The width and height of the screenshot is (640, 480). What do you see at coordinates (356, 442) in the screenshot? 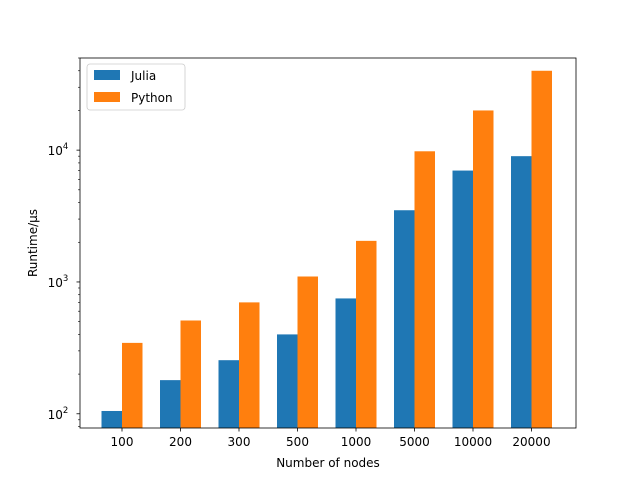
I see `x-tick-label: 1000` at bounding box center [356, 442].